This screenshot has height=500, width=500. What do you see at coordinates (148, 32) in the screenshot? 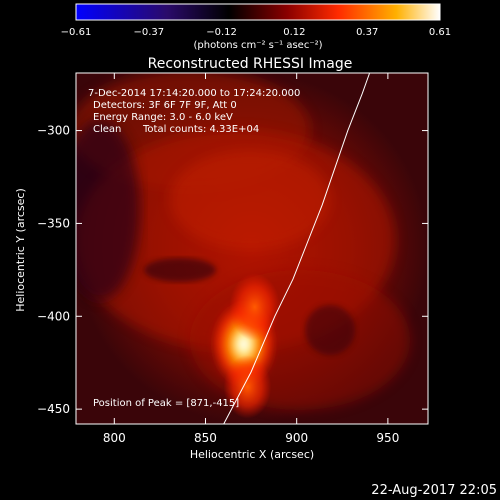
I see `colorbar-tick-label: −0.37` at bounding box center [148, 32].